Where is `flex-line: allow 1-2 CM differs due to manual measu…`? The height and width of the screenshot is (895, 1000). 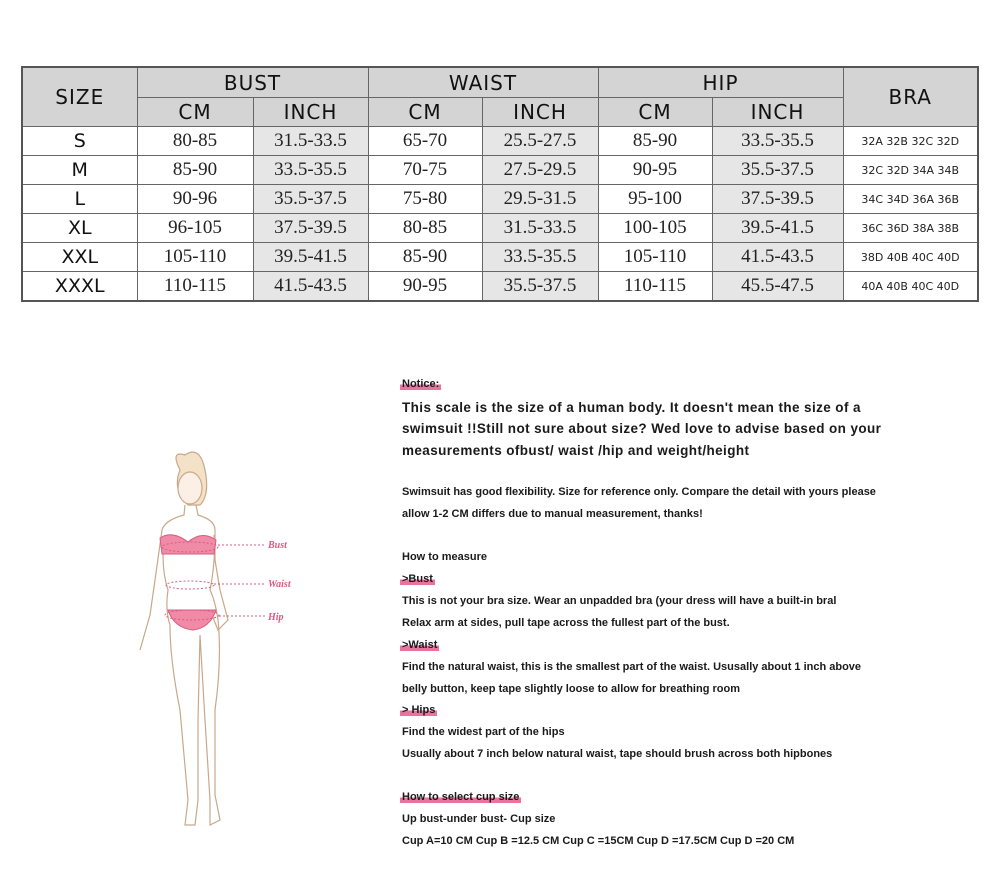
flex-line: allow 1-2 CM differs due to manual measu… is located at coordinates (552, 514).